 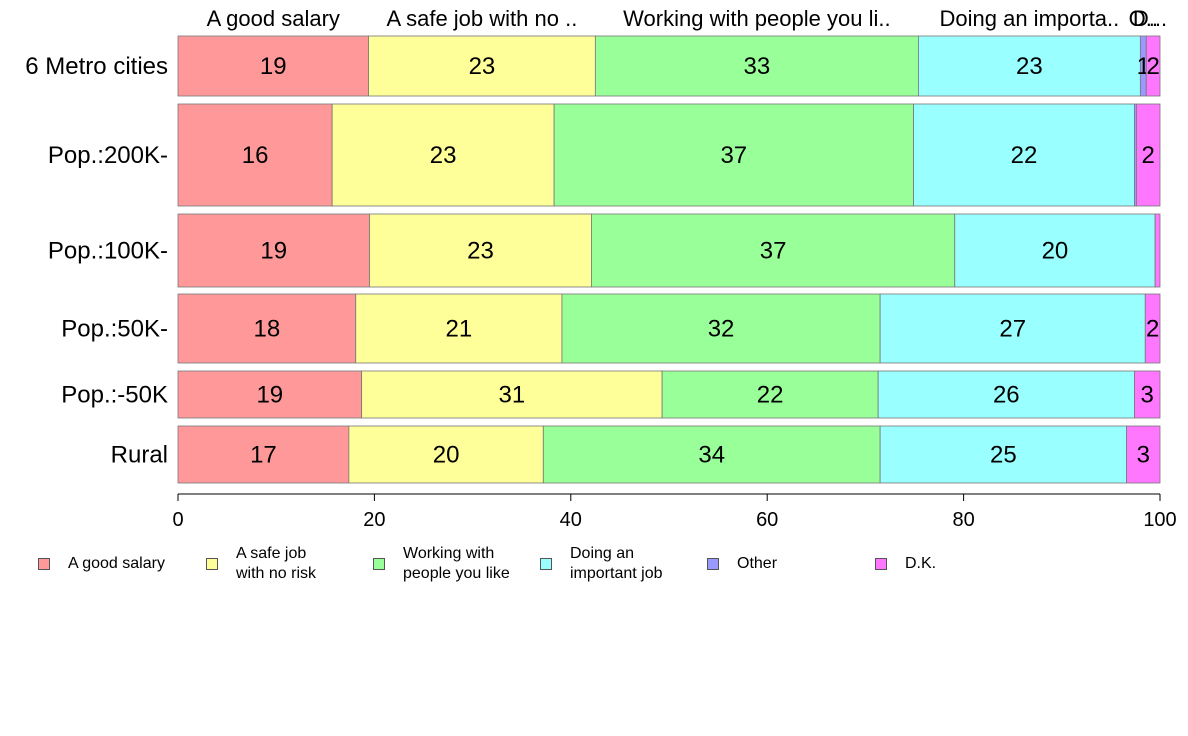 I want to click on data-label-a-safe-job-with-no-risk-6-metro-cities: 23, so click(x=482, y=66).